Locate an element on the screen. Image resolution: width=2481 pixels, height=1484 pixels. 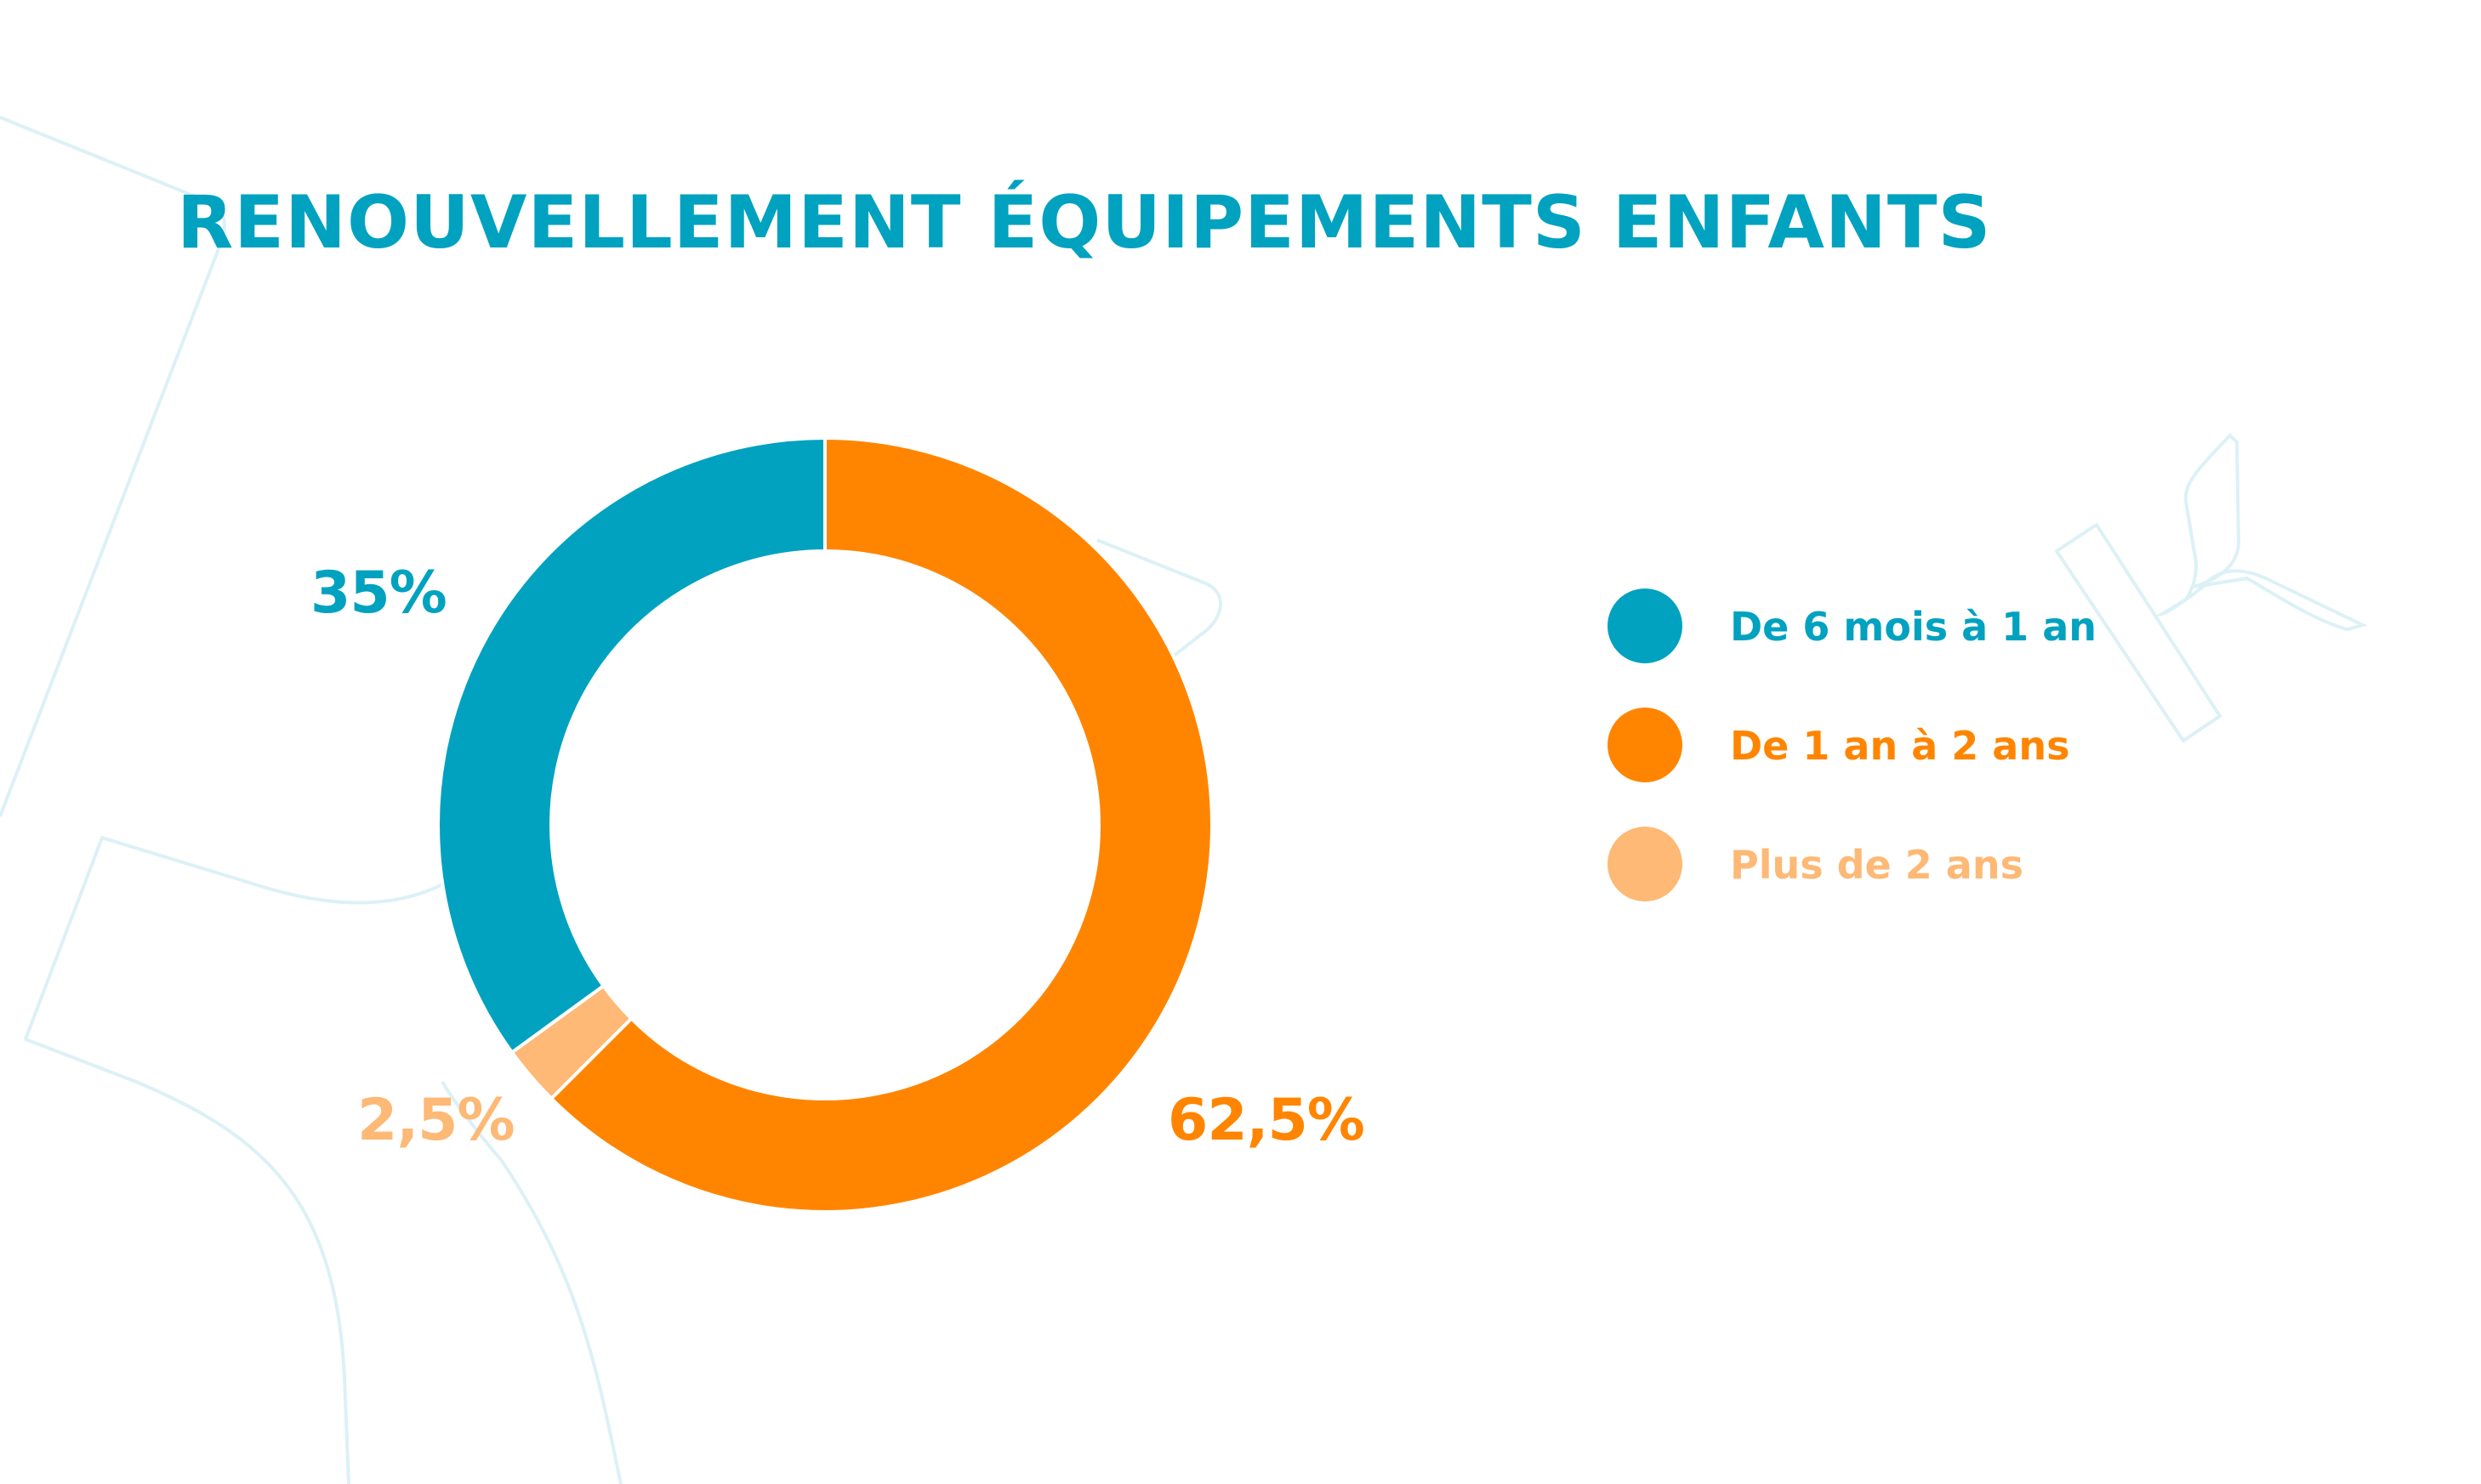
donut-slice-de-6-mois-1-an is located at coordinates (631, 745).